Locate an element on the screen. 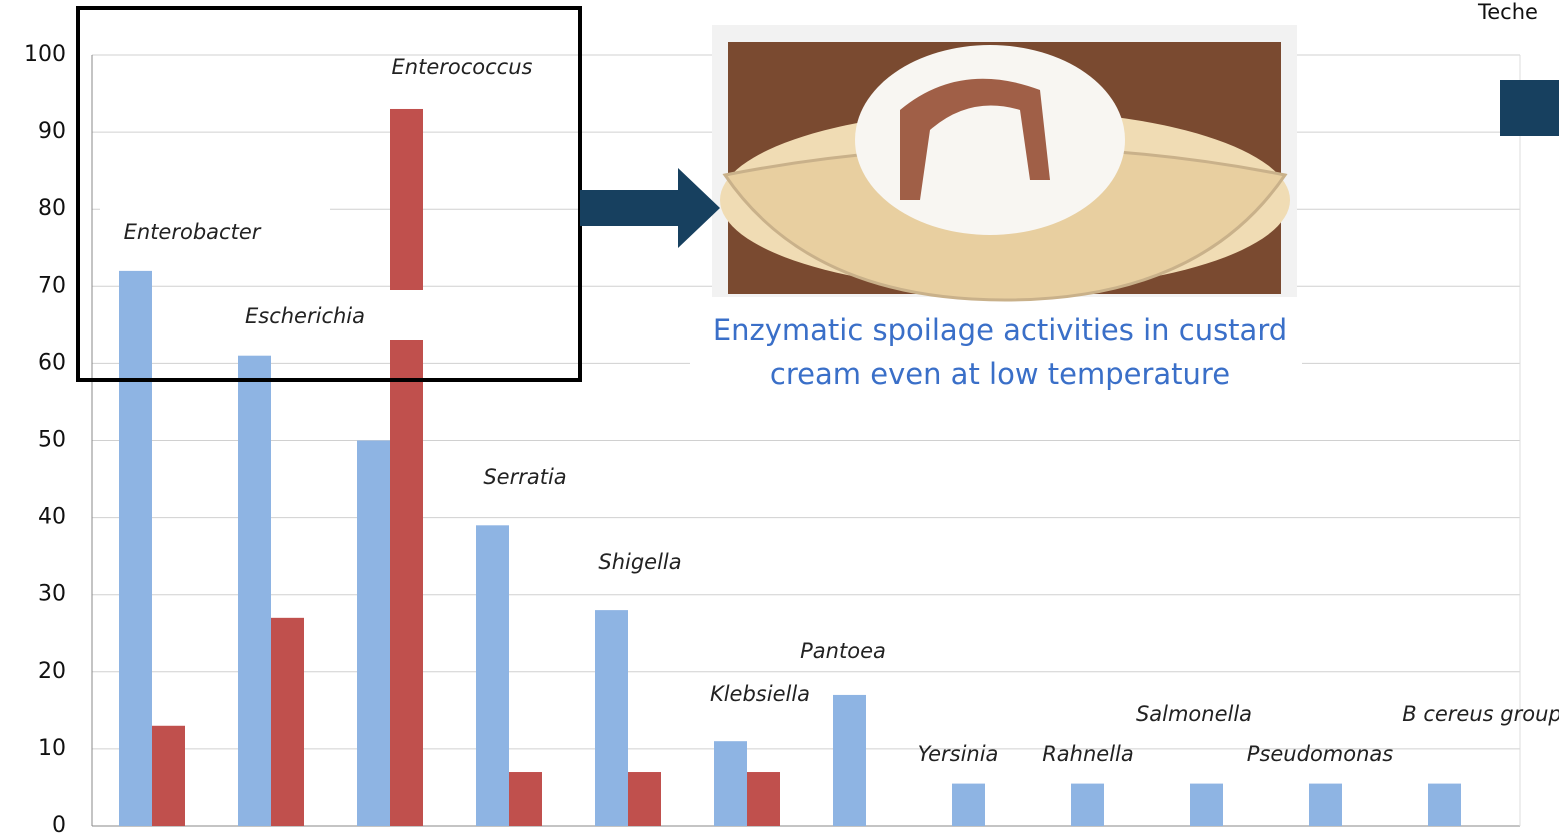 The height and width of the screenshot is (839, 1559). category-label: Salmonella is located at coordinates (1194, 714).